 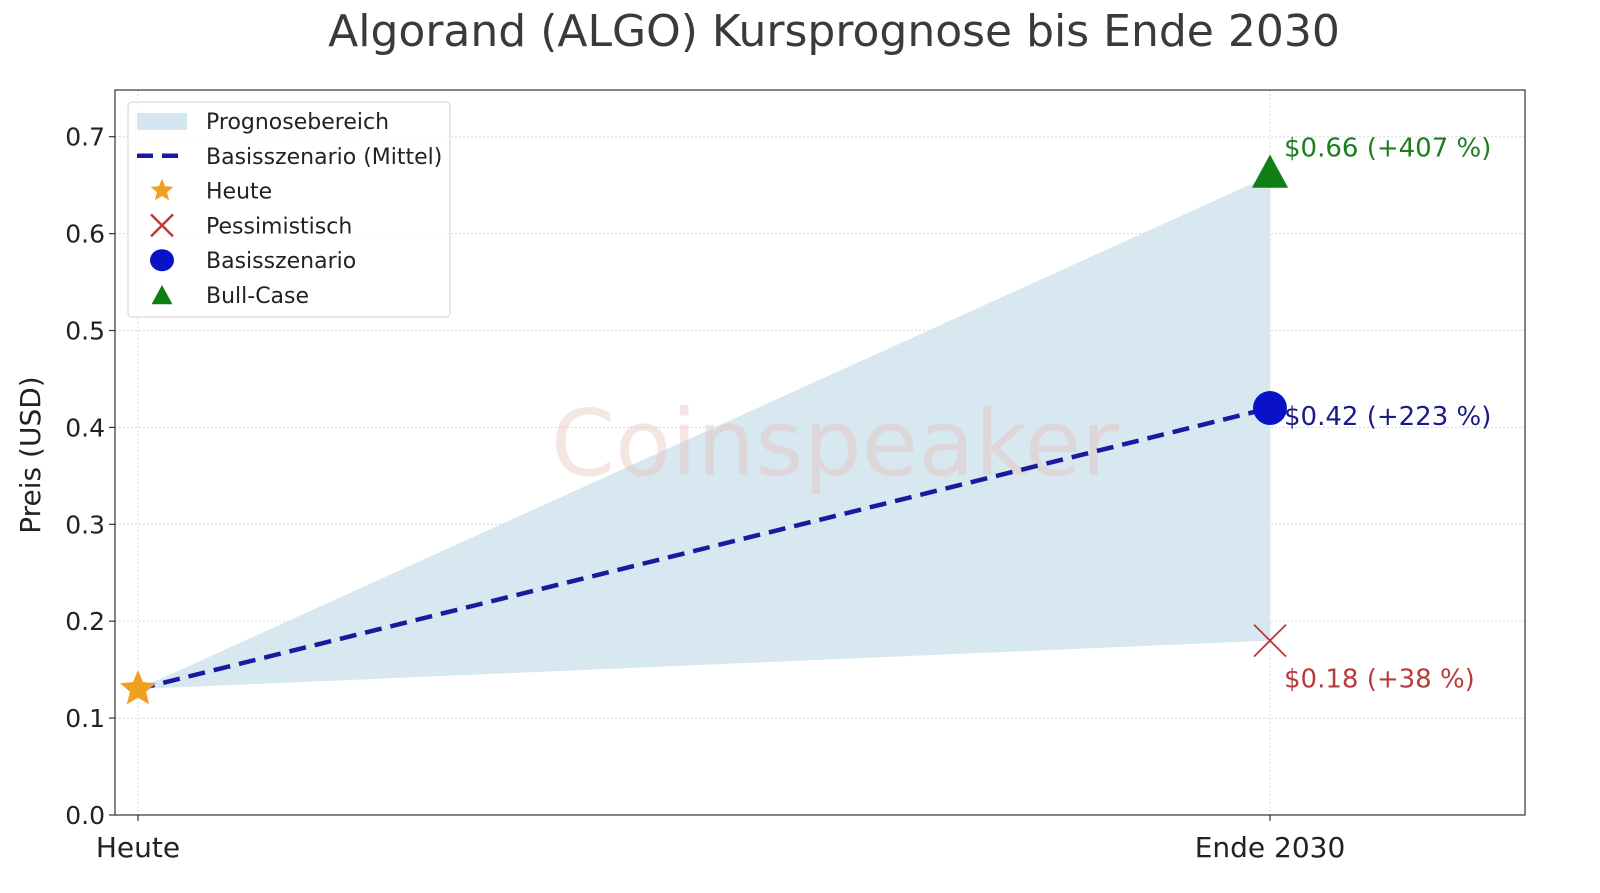 I want to click on legend-label: Bull-Case, so click(x=257, y=296).